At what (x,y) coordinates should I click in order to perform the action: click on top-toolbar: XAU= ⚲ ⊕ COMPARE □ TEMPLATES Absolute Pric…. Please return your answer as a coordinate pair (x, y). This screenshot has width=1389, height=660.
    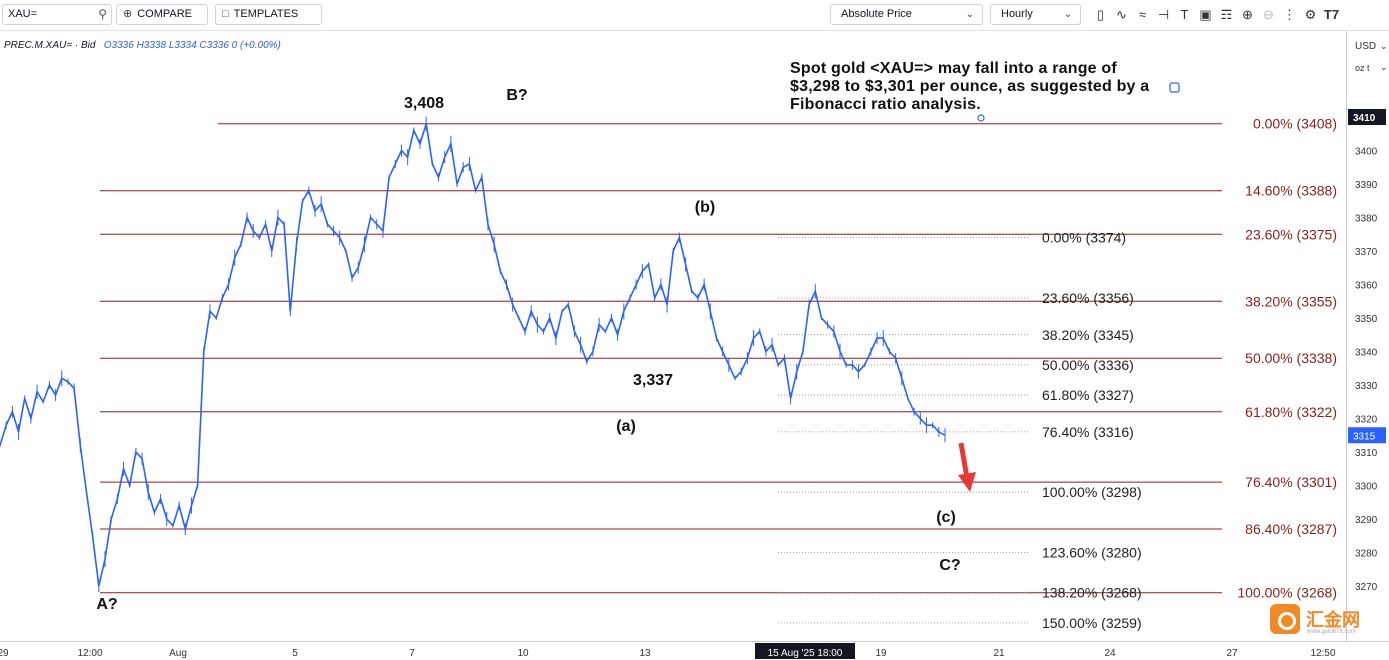
    Looking at the image, I should click on (694, 15).